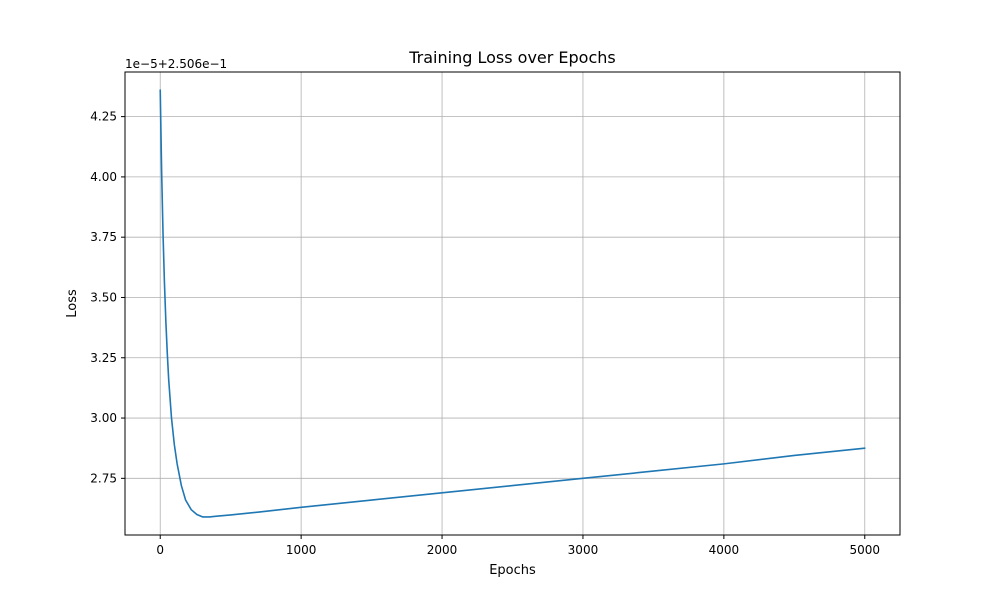 The height and width of the screenshot is (604, 1000). What do you see at coordinates (512, 570) in the screenshot?
I see `x-axis-label: Epochs` at bounding box center [512, 570].